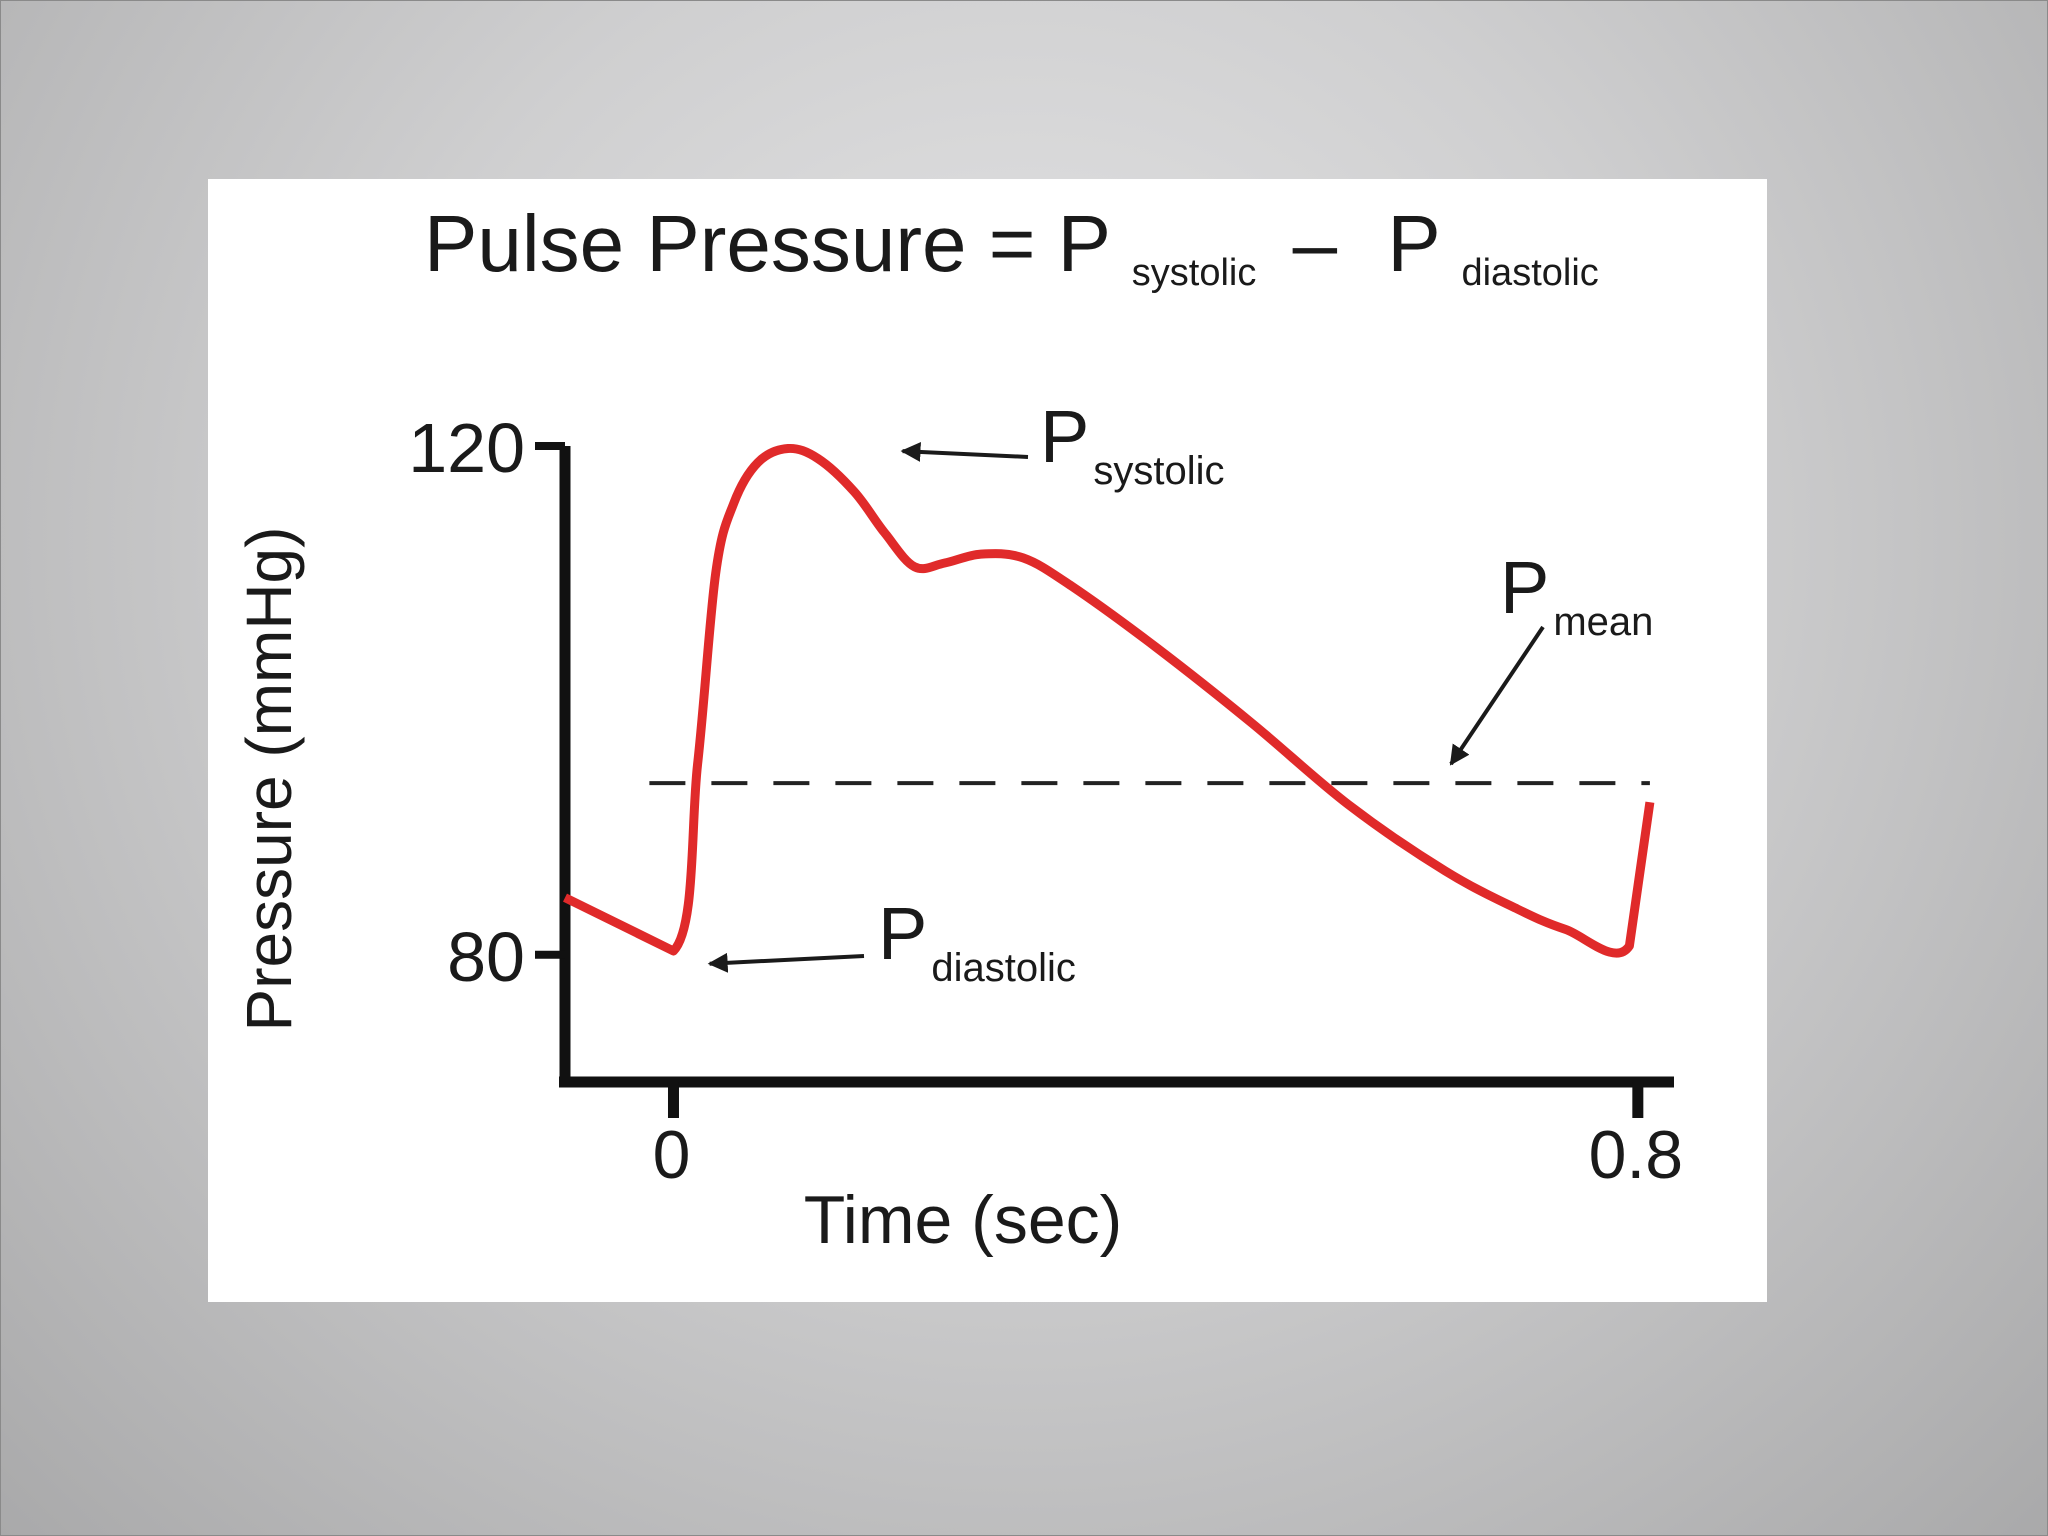 The width and height of the screenshot is (2048, 1536). What do you see at coordinates (486, 957) in the screenshot?
I see `y-tick-label: 80` at bounding box center [486, 957].